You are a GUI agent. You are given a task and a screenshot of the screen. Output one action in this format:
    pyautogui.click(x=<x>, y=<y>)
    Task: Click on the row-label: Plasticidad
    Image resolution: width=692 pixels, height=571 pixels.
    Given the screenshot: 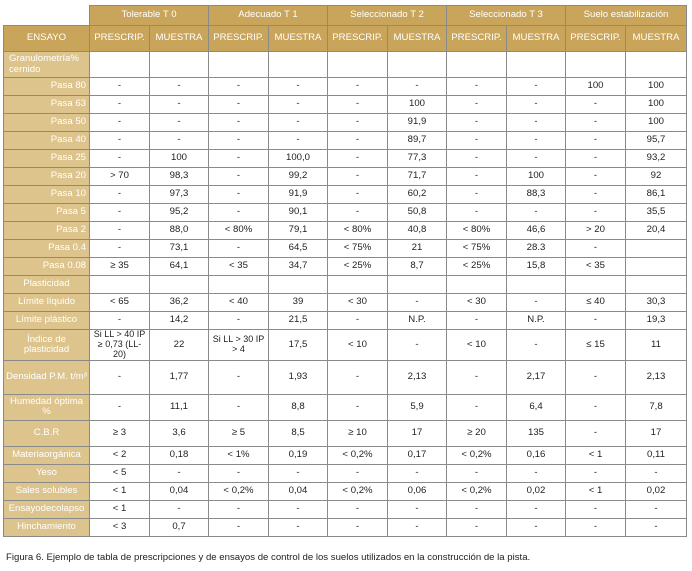 What is the action you would take?
    pyautogui.click(x=46, y=284)
    